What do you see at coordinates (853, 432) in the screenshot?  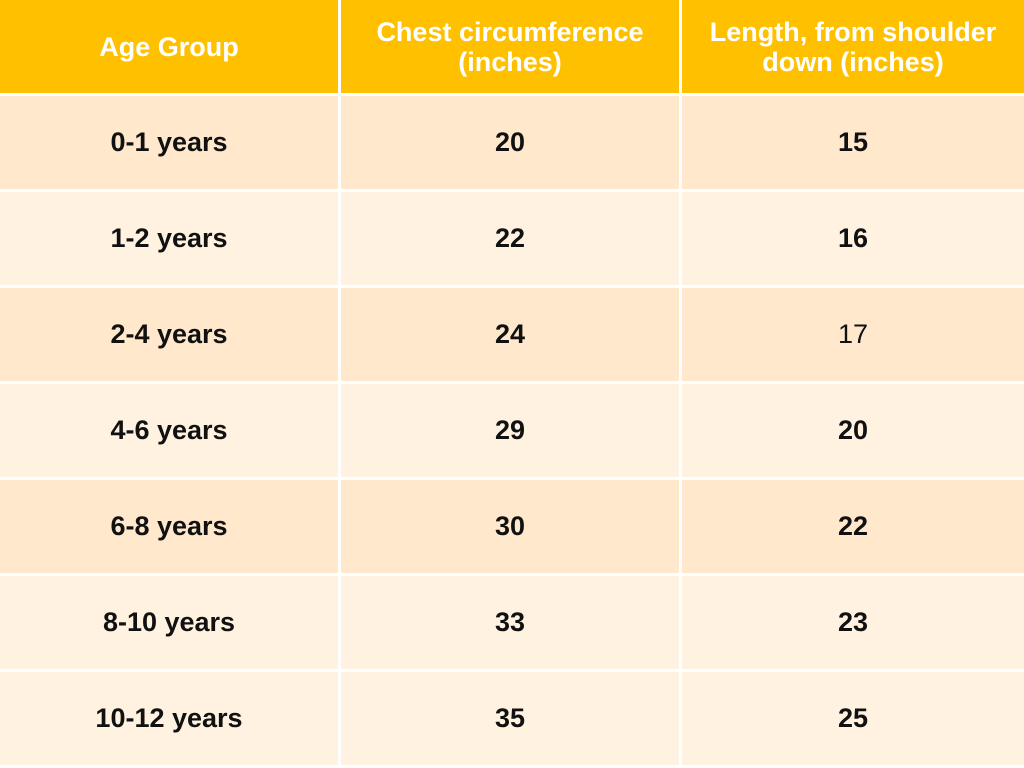 I see `table-cell-length: 20` at bounding box center [853, 432].